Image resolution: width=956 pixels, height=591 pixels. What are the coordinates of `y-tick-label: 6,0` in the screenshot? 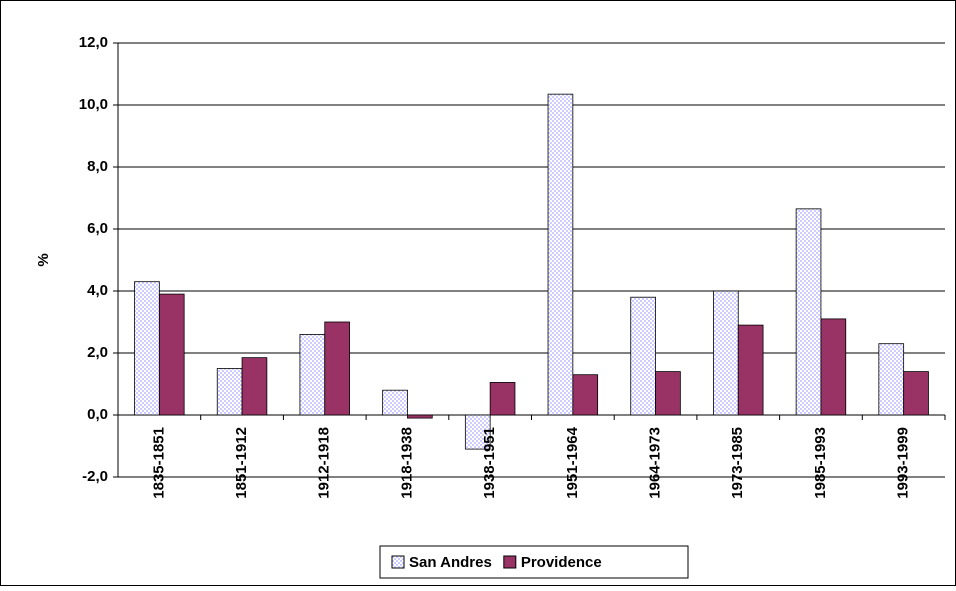 It's located at (97, 228).